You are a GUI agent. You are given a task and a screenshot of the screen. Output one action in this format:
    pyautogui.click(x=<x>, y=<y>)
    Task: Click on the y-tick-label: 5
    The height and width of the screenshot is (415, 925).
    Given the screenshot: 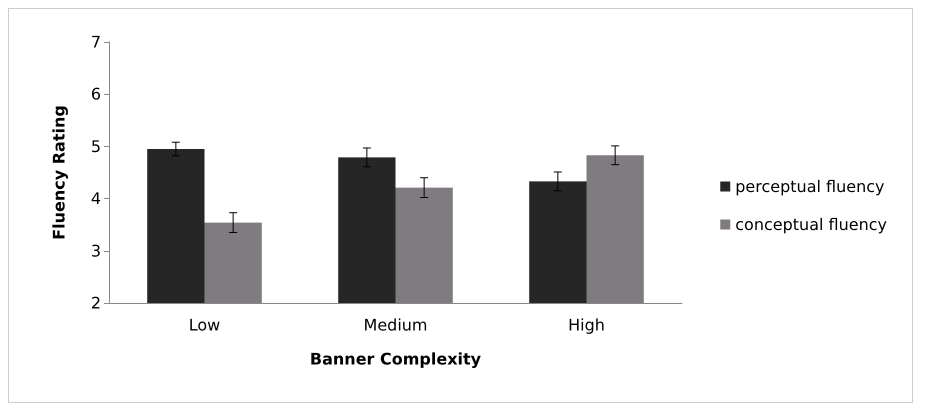 What is the action you would take?
    pyautogui.click(x=95, y=146)
    